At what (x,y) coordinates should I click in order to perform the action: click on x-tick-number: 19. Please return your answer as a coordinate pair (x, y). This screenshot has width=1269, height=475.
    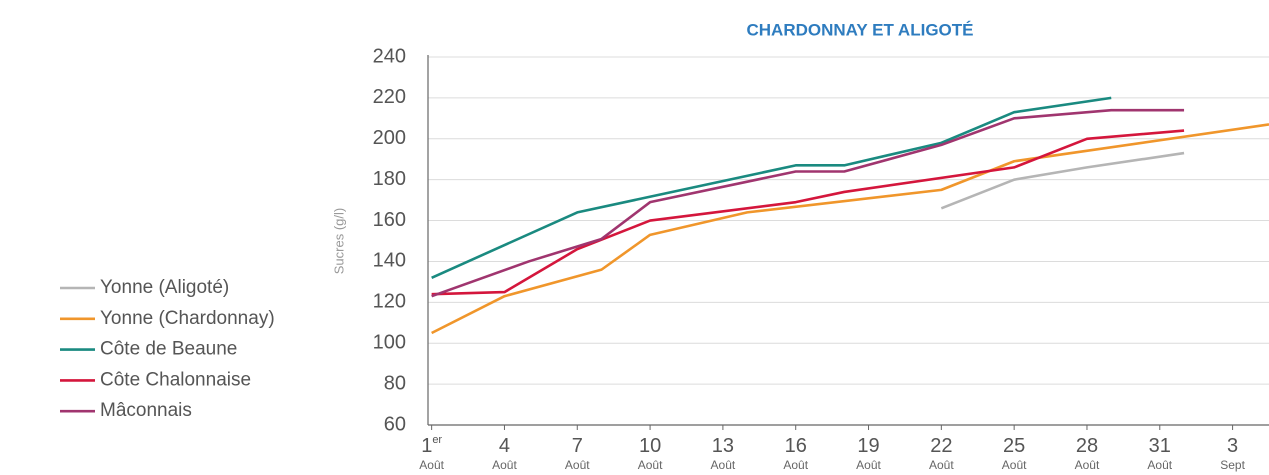
    Looking at the image, I should click on (868, 446).